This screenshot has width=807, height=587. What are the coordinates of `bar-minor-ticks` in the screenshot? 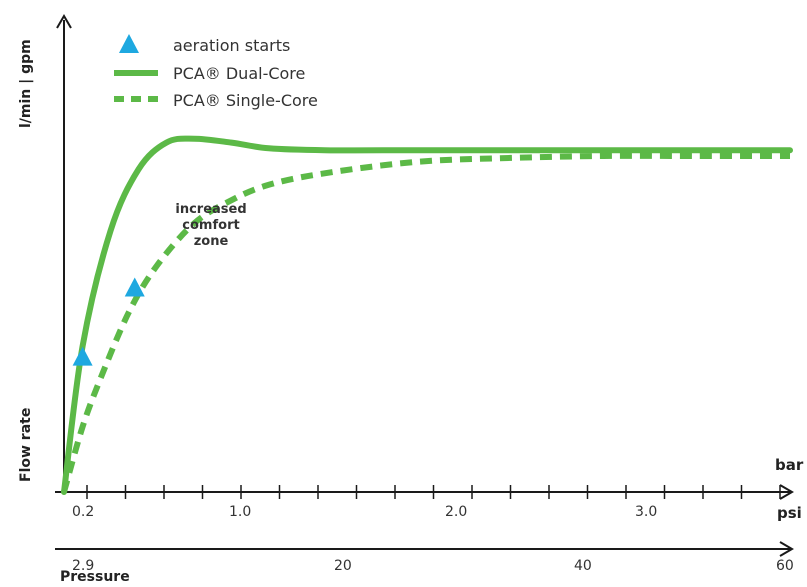 It's located at (433, 492).